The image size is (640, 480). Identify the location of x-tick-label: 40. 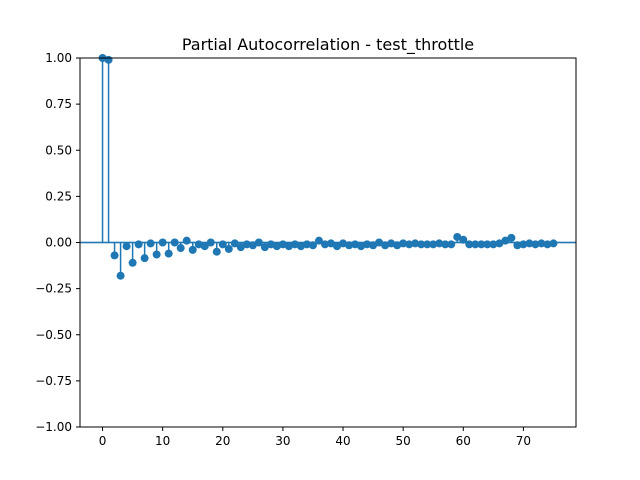
(342, 441).